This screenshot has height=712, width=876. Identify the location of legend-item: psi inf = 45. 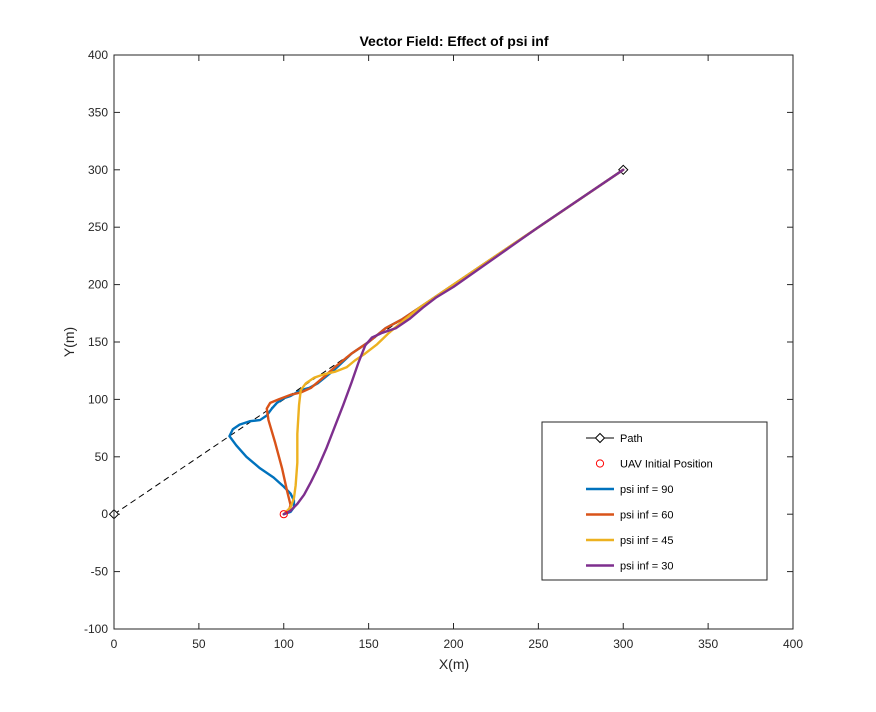
(630, 541).